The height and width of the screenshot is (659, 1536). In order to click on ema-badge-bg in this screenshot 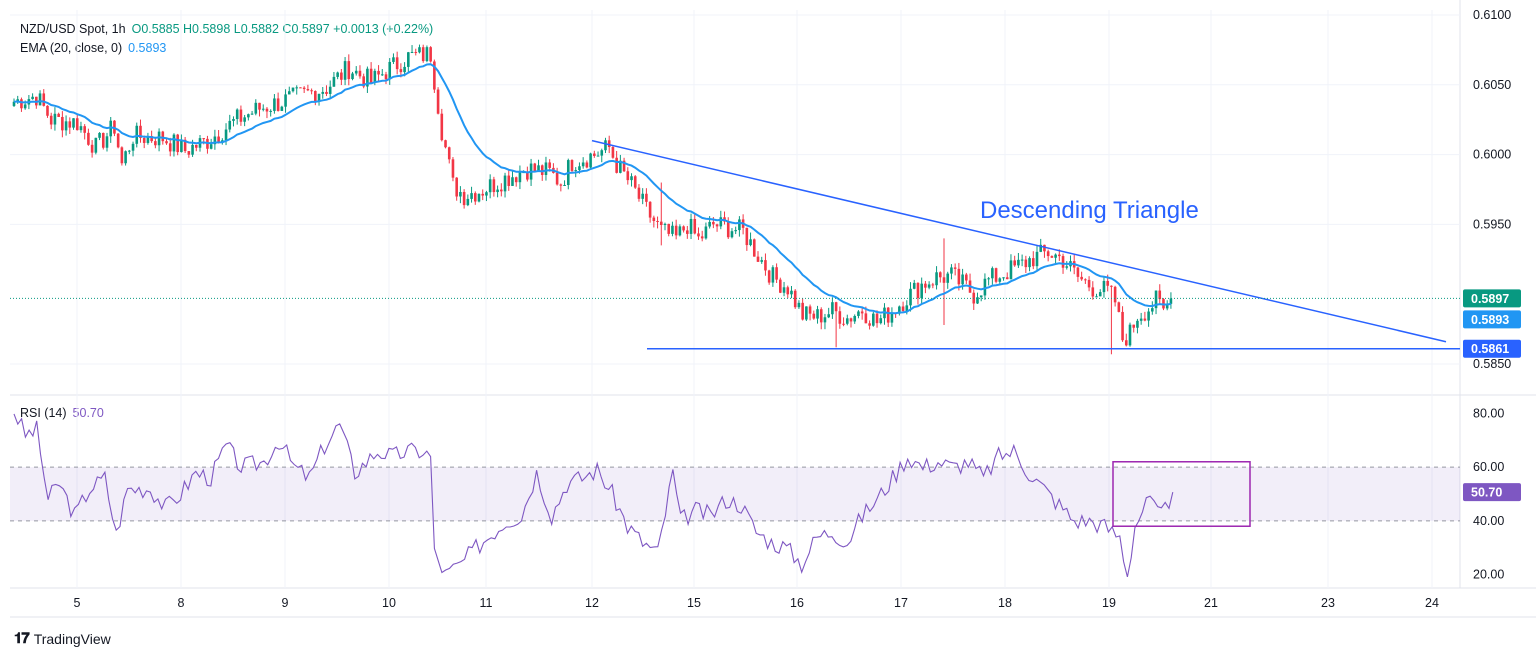, I will do `click(1492, 319)`.